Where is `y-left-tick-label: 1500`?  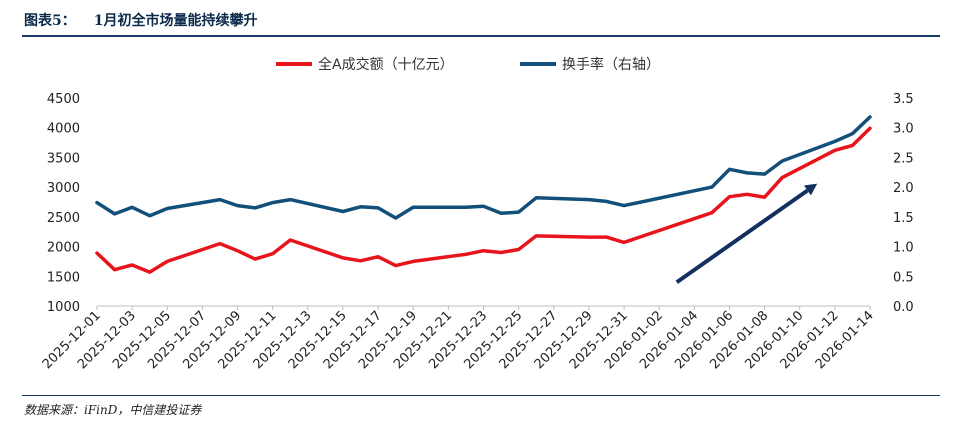
y-left-tick-label: 1500 is located at coordinates (63, 277).